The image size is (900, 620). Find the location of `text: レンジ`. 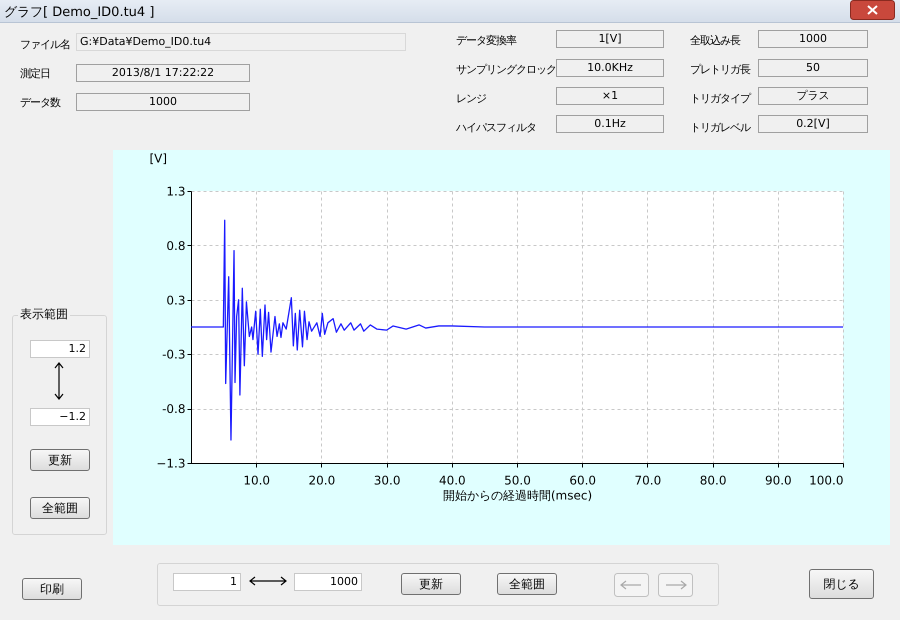

text: レンジ is located at coordinates (471, 98).